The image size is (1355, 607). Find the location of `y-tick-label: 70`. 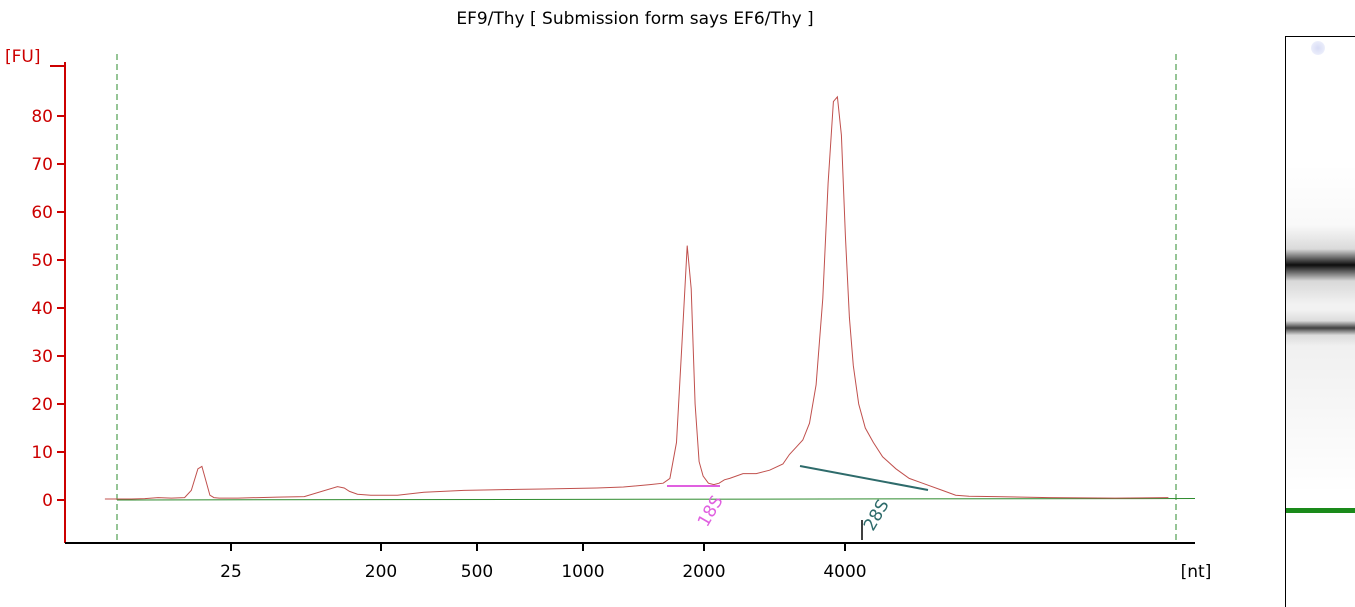

y-tick-label: 70 is located at coordinates (42, 165).